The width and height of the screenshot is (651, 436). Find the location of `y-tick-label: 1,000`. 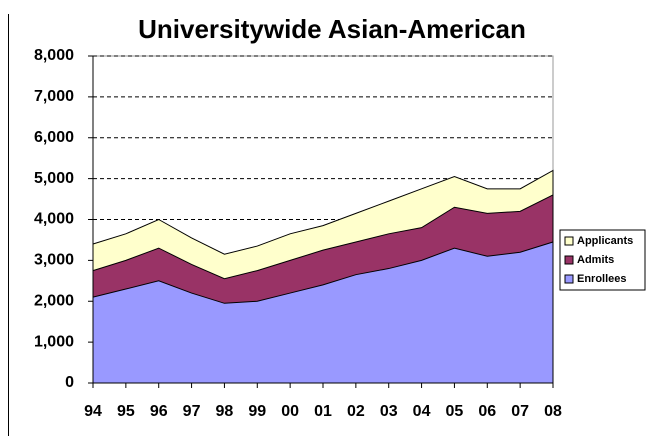

y-tick-label: 1,000 is located at coordinates (54, 341).